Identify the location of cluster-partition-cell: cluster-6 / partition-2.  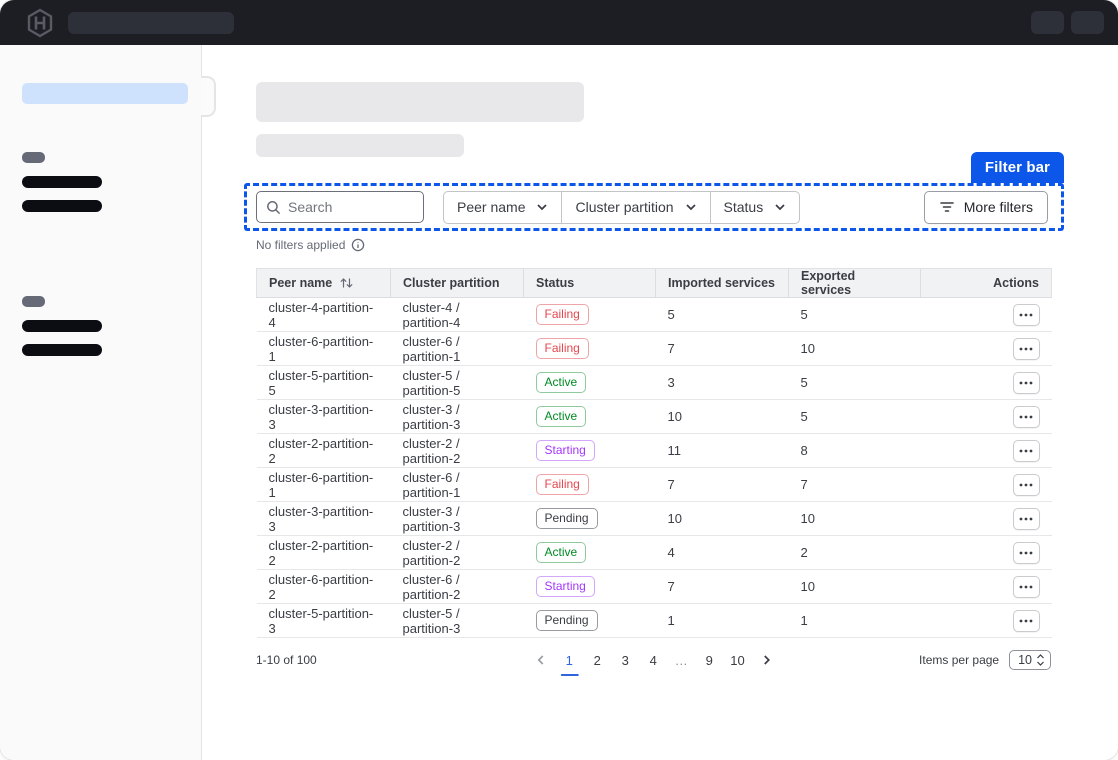
(457, 586).